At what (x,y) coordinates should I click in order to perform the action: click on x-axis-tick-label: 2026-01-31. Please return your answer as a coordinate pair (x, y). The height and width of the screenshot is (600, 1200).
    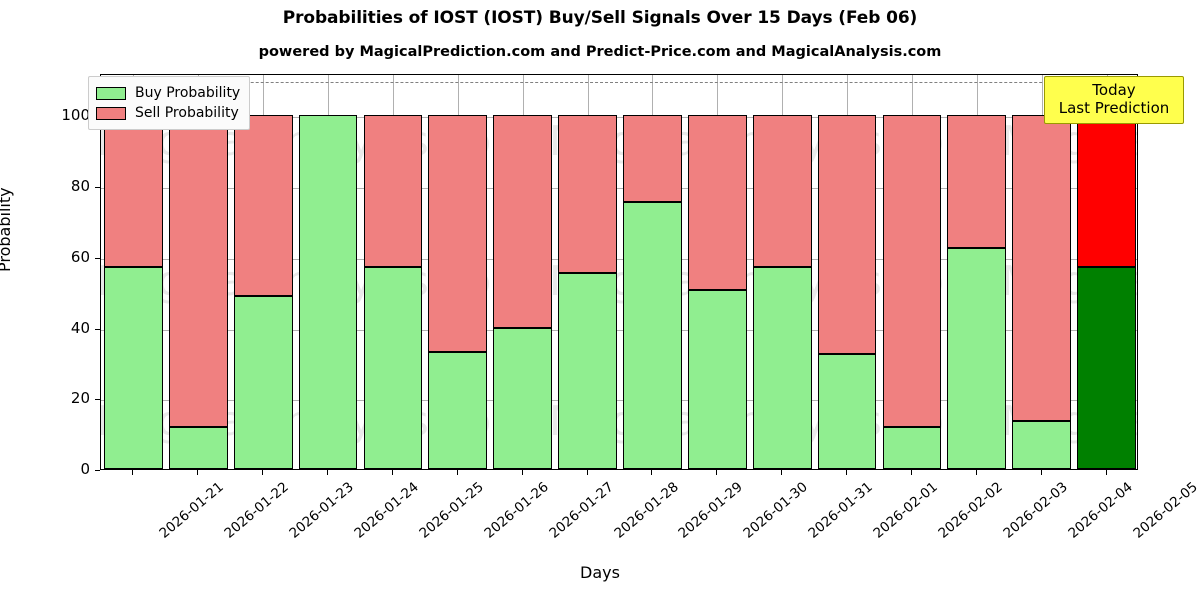
    Looking at the image, I should click on (840, 510).